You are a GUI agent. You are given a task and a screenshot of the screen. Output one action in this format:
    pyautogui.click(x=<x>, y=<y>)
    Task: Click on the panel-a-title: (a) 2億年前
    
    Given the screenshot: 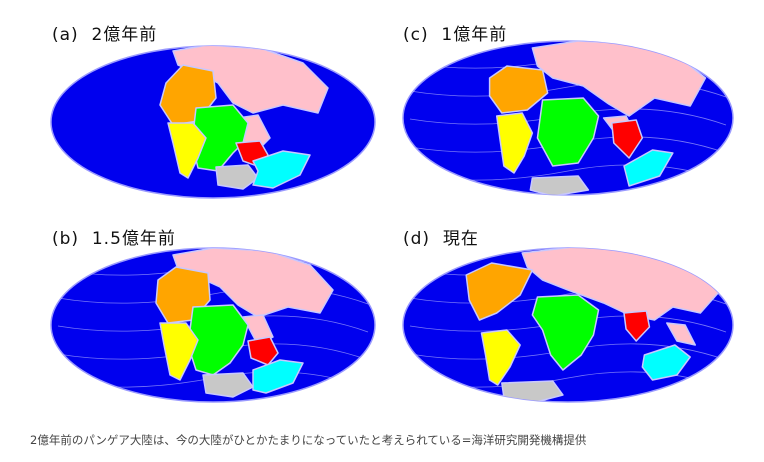 What is the action you would take?
    pyautogui.click(x=105, y=35)
    